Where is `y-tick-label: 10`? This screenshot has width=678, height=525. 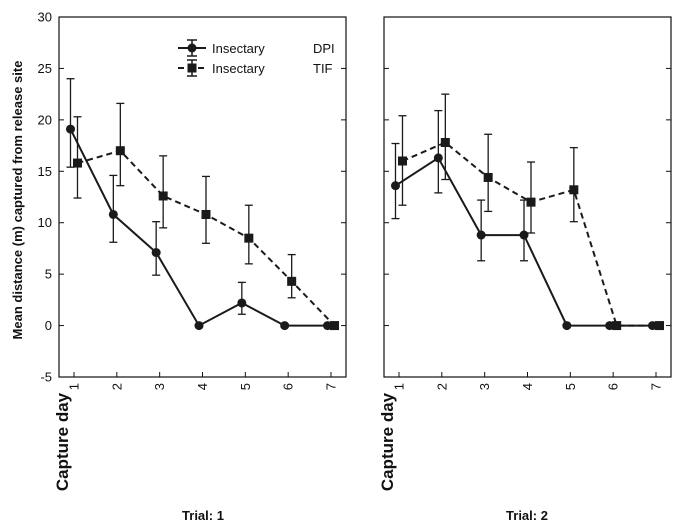
y-tick-label: 10 is located at coordinates (45, 222).